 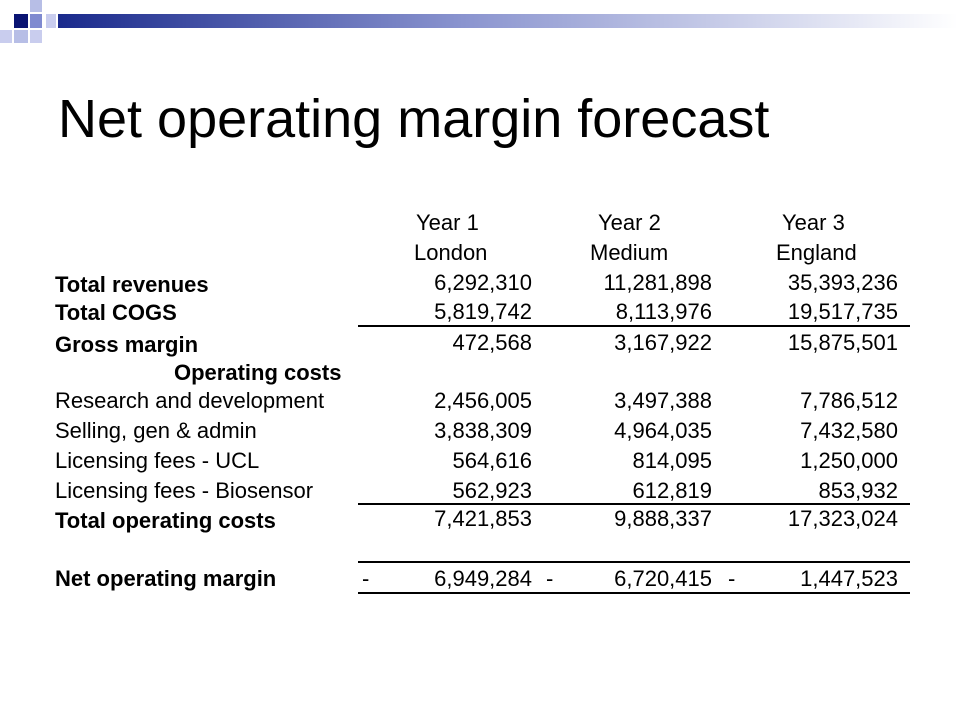 What do you see at coordinates (157, 460) in the screenshot?
I see `row-label: Licensing fees - UCL` at bounding box center [157, 460].